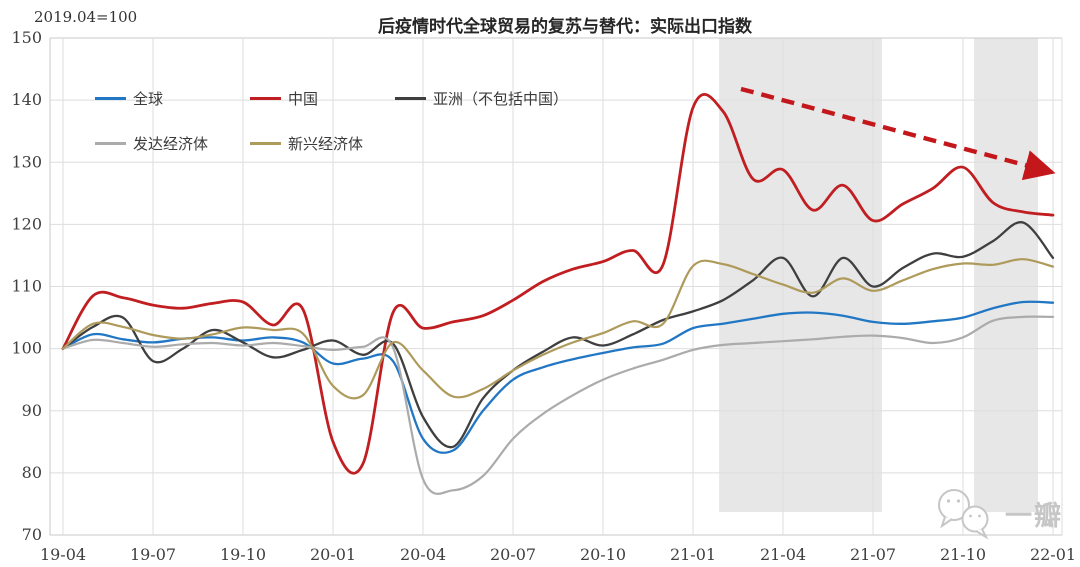 The height and width of the screenshot is (567, 1080). What do you see at coordinates (963, 554) in the screenshot?
I see `x-tick-21-10: 21-10` at bounding box center [963, 554].